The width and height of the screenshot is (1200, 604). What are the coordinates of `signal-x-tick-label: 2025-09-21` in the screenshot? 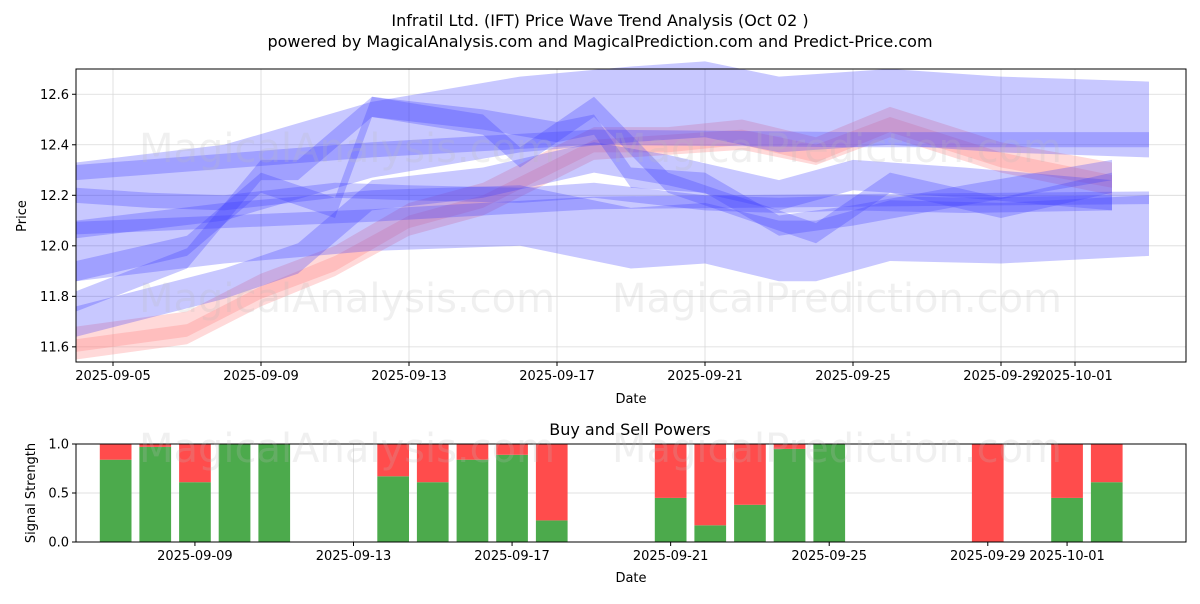 It's located at (671, 556).